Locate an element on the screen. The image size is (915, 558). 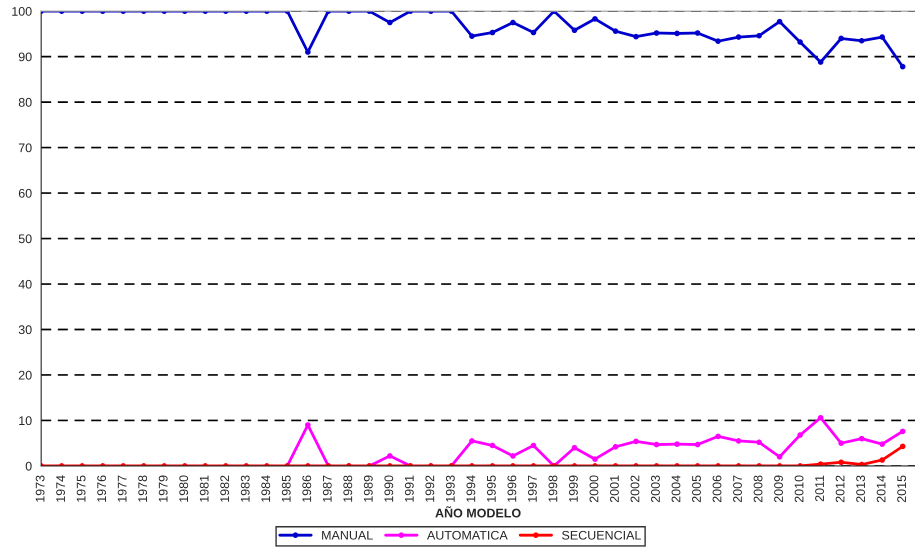
x-tick-label: 1984 is located at coordinates (265, 488).